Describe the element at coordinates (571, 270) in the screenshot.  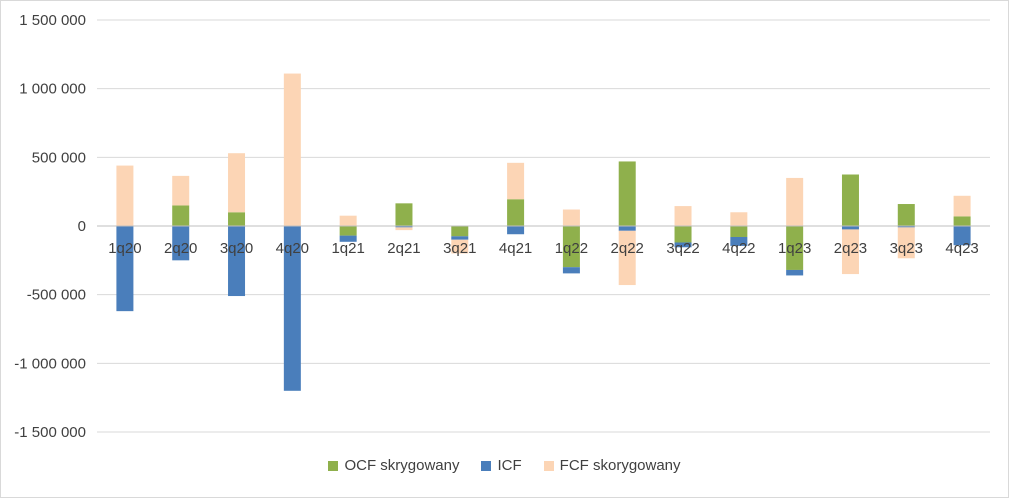
I see `bar-icf-1q22` at that location.